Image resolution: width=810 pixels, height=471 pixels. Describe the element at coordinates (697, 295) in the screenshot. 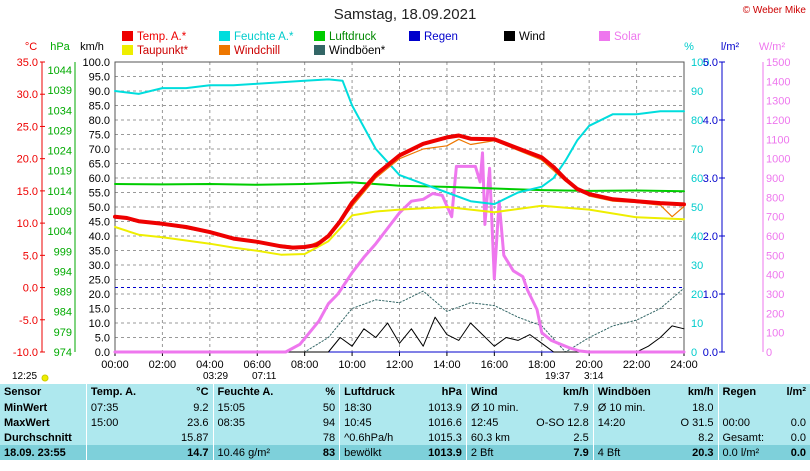

I see `tick-label: 20` at that location.